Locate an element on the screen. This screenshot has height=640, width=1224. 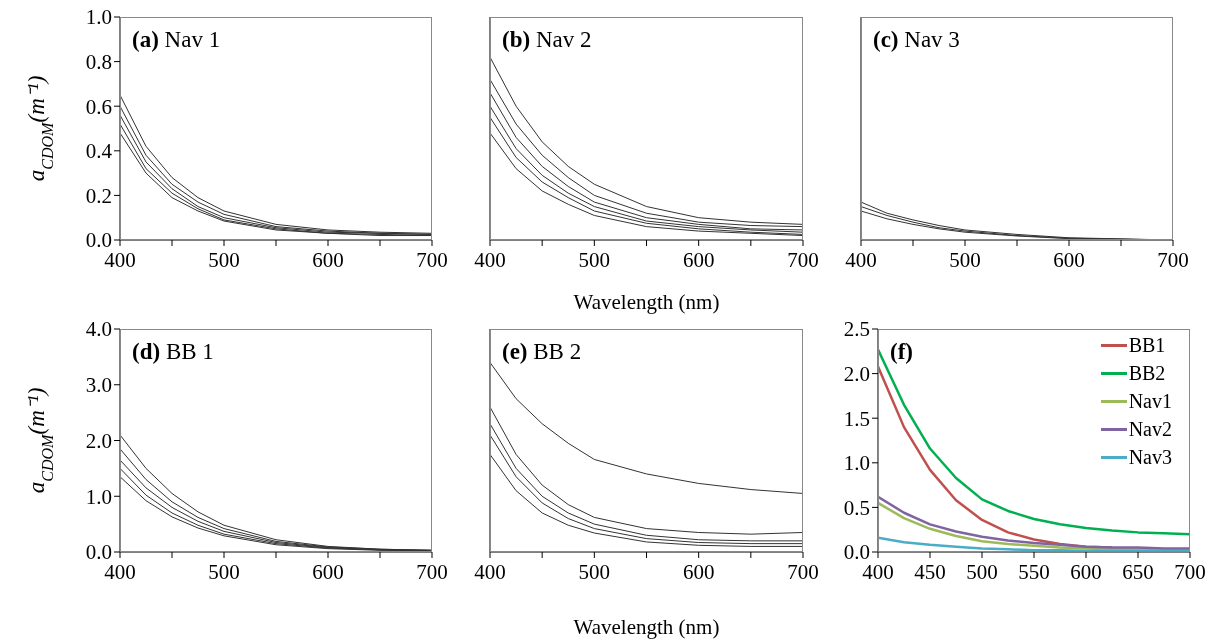
legend-label: Nav2 is located at coordinates (1150, 429).